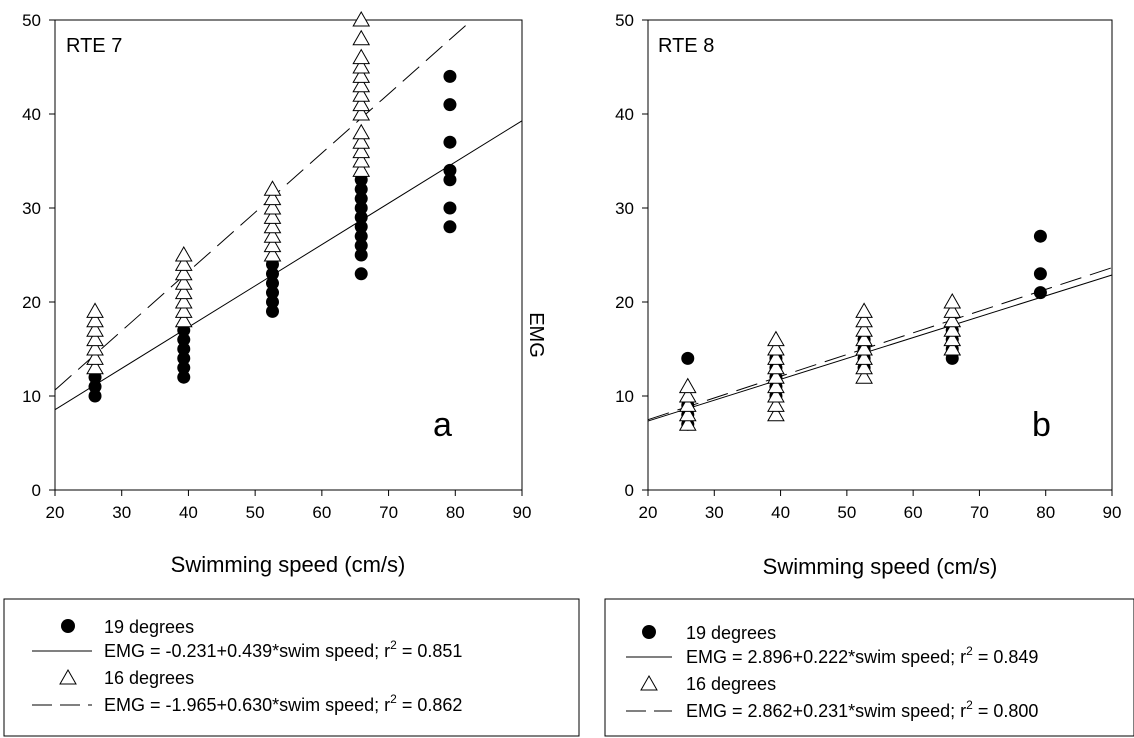 The width and height of the screenshot is (1134, 738). I want to click on x-tick-label-a: 20, so click(55, 512).